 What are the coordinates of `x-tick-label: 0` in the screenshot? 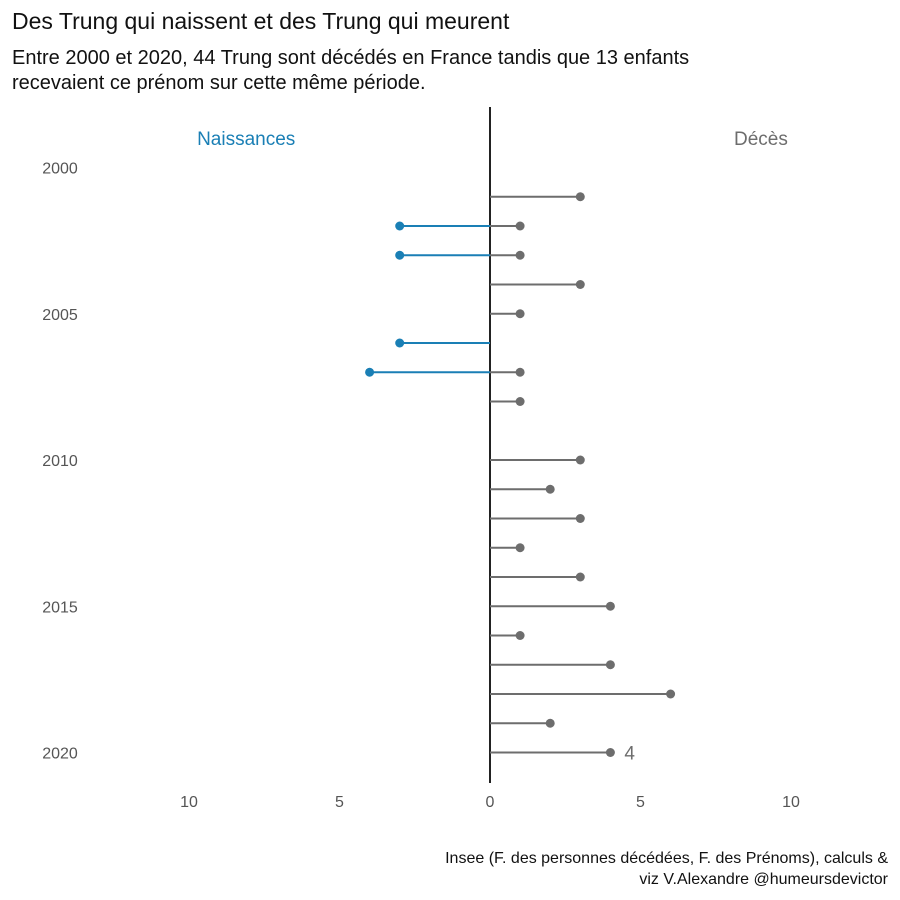 It's located at (490, 802).